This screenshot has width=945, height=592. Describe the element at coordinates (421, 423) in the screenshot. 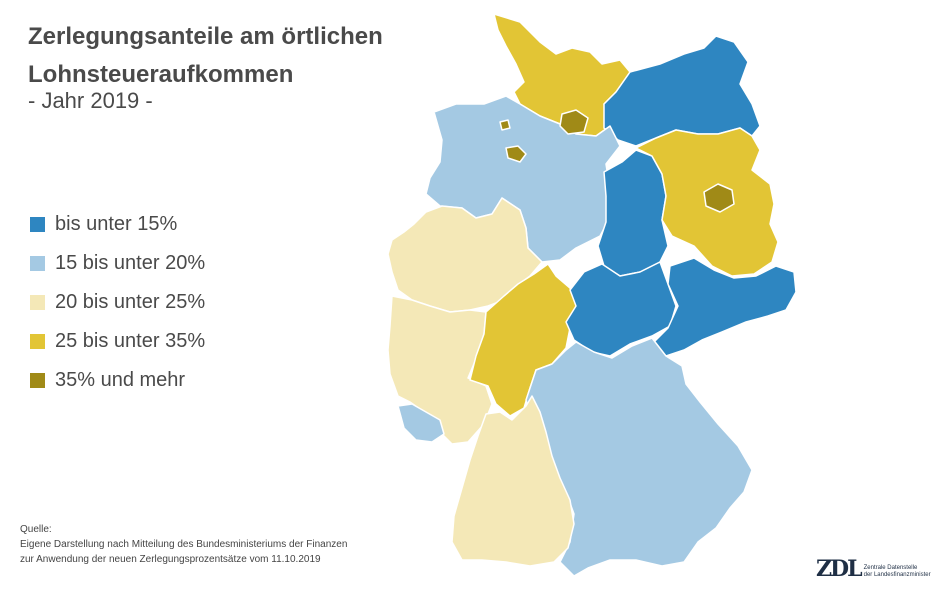

I see `region-saarland` at that location.